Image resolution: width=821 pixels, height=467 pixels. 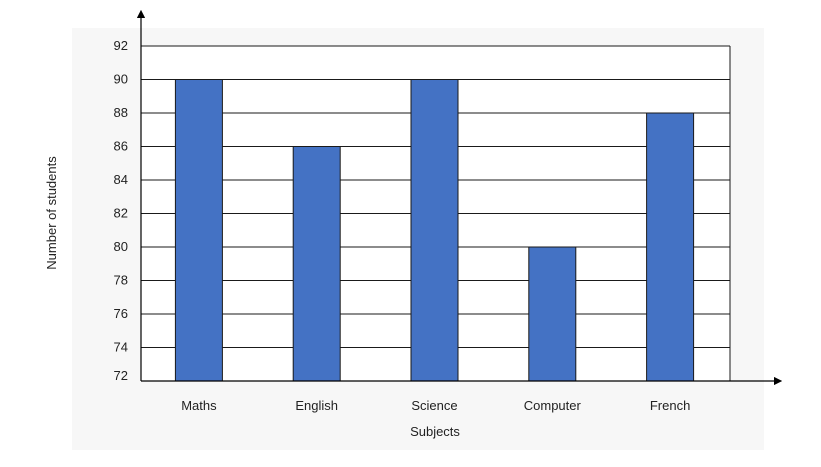 I want to click on x-tick-label: English, so click(x=316, y=405).